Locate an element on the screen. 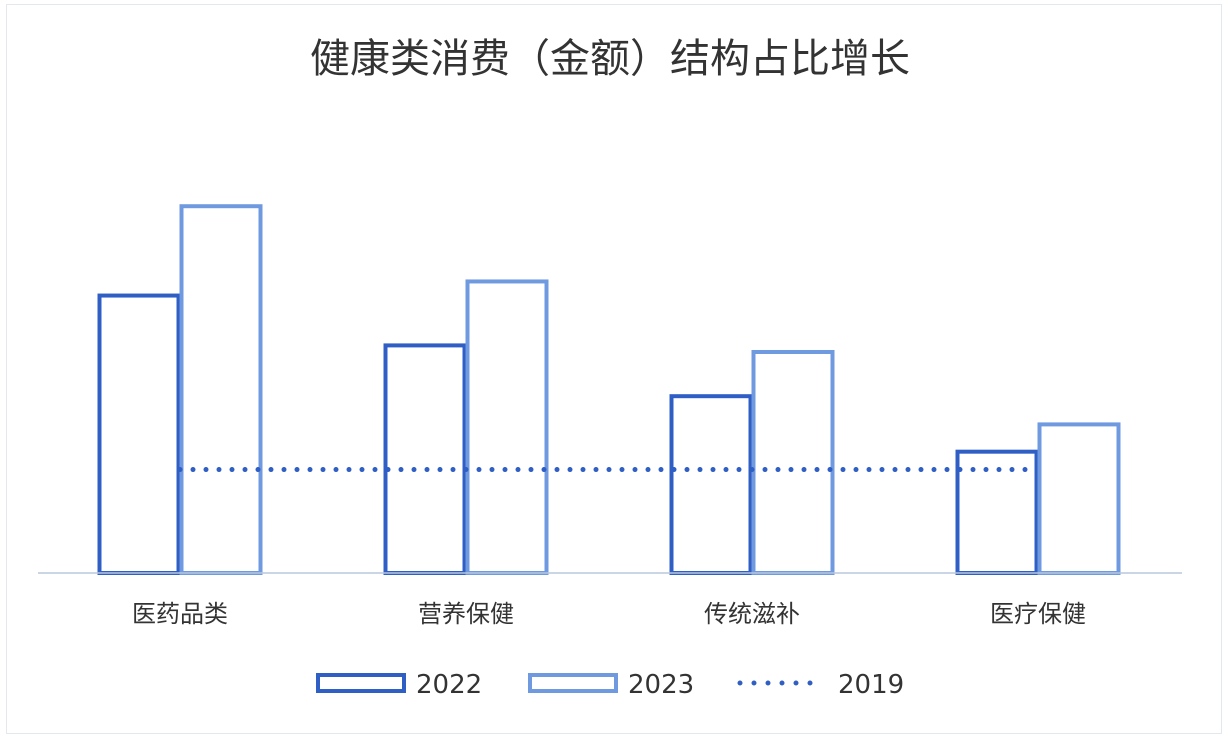 The height and width of the screenshot is (738, 1228). category-label-3: 传统滋补 is located at coordinates (752, 614).